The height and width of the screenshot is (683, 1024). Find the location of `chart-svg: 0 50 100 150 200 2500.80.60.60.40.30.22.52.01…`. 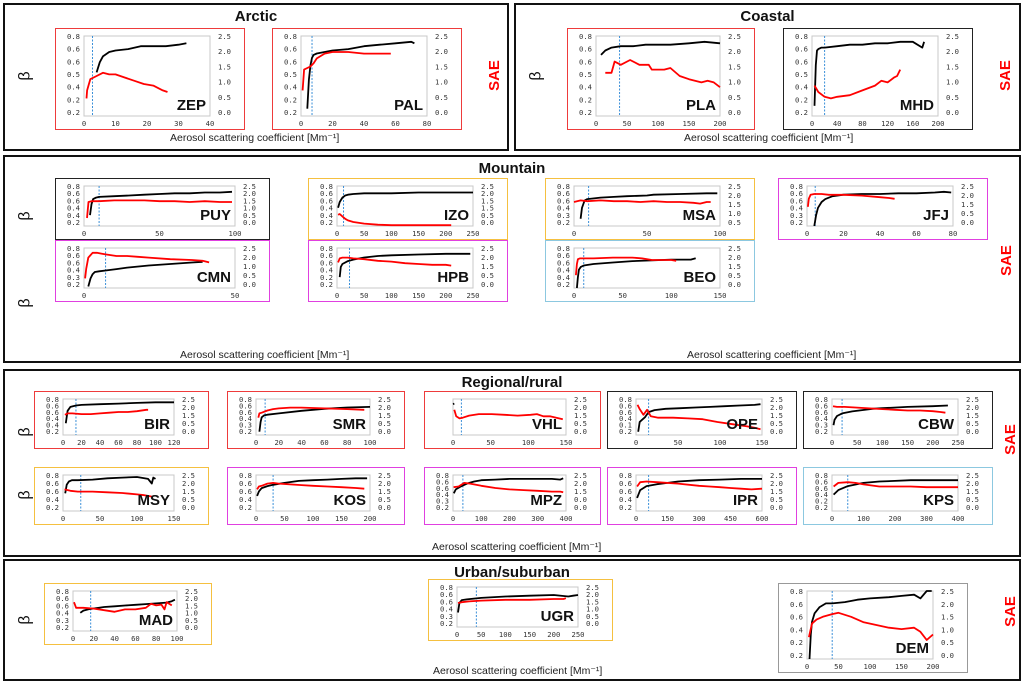

chart-svg: 0 50 100 150 200 2500.80.60.60.40.30.22.52.01… is located at coordinates (519, 611).